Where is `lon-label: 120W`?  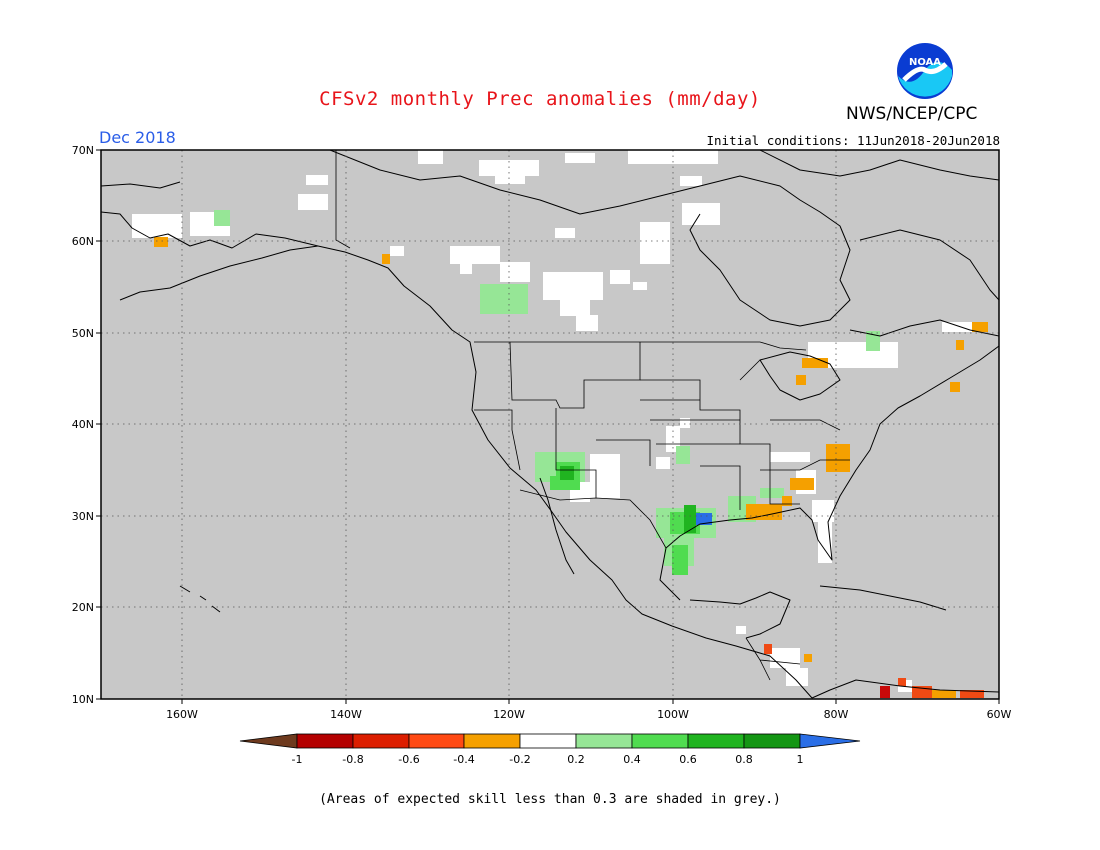
lon-label: 120W is located at coordinates (509, 714).